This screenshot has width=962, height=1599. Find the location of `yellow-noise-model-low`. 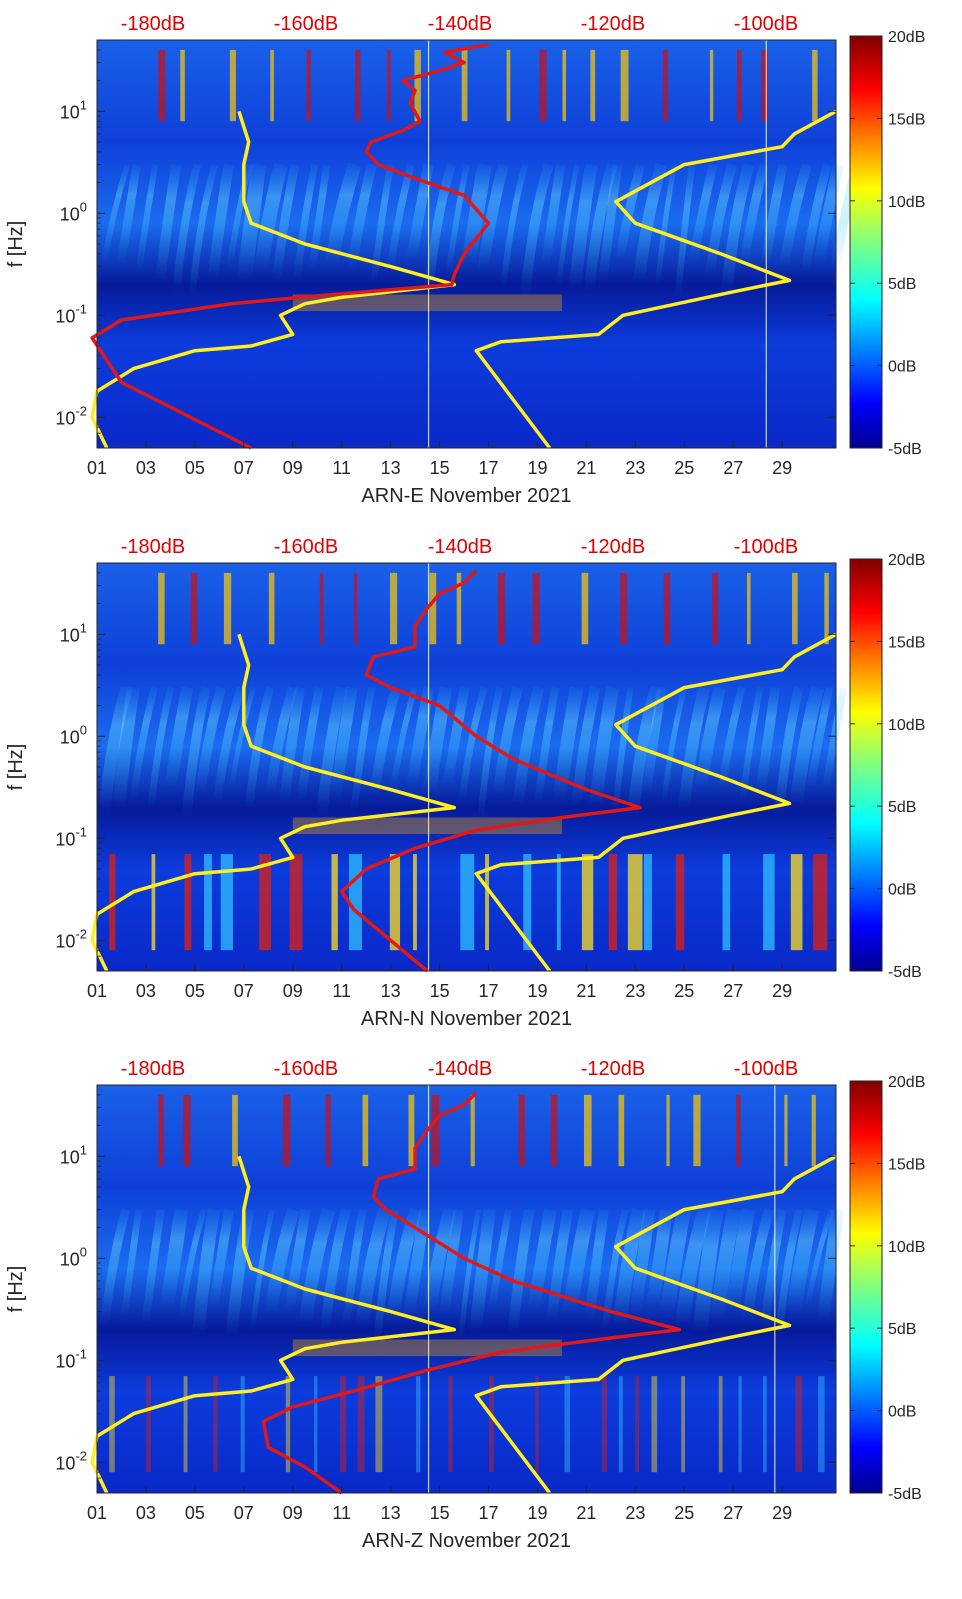

yellow-noise-model-low is located at coordinates (273, 279).